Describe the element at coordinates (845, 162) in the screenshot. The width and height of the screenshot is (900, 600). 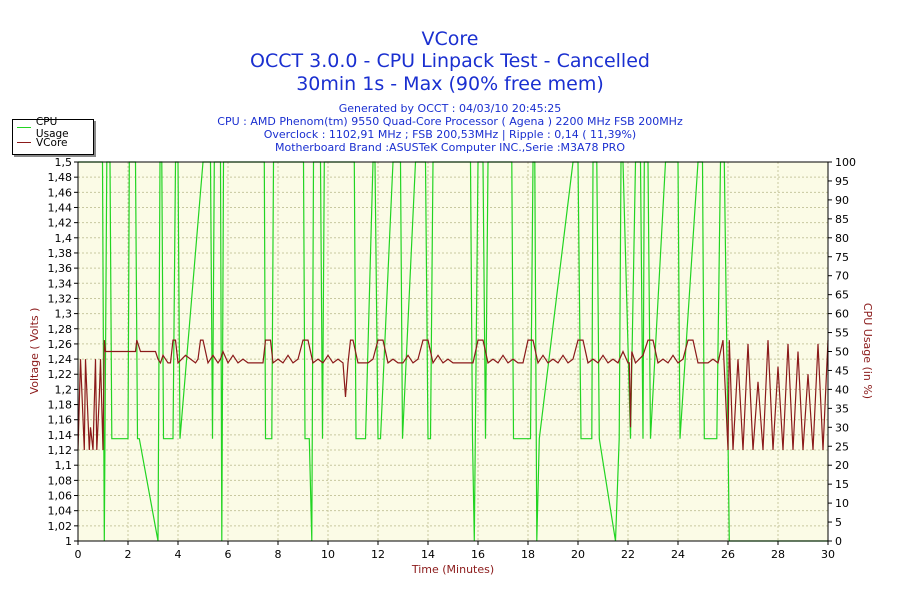
I see `y2-tick-label: 100` at that location.